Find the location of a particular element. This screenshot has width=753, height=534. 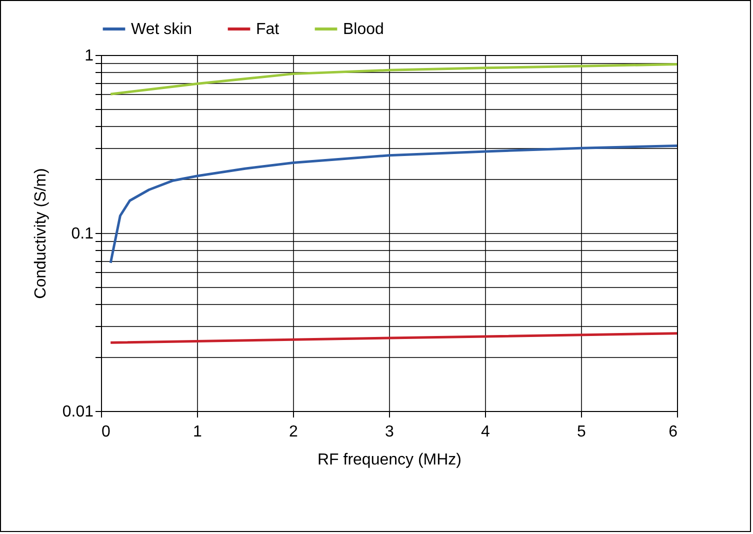

line-series is located at coordinates (393, 79).